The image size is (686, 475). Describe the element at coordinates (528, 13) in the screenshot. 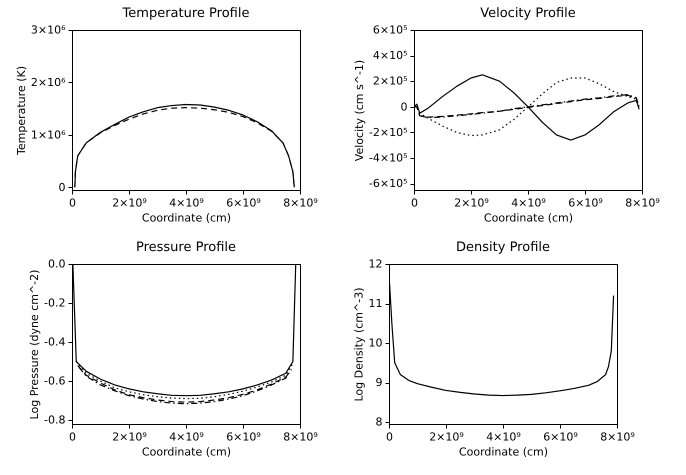

I see `chart-title: Velocity Profile` at that location.